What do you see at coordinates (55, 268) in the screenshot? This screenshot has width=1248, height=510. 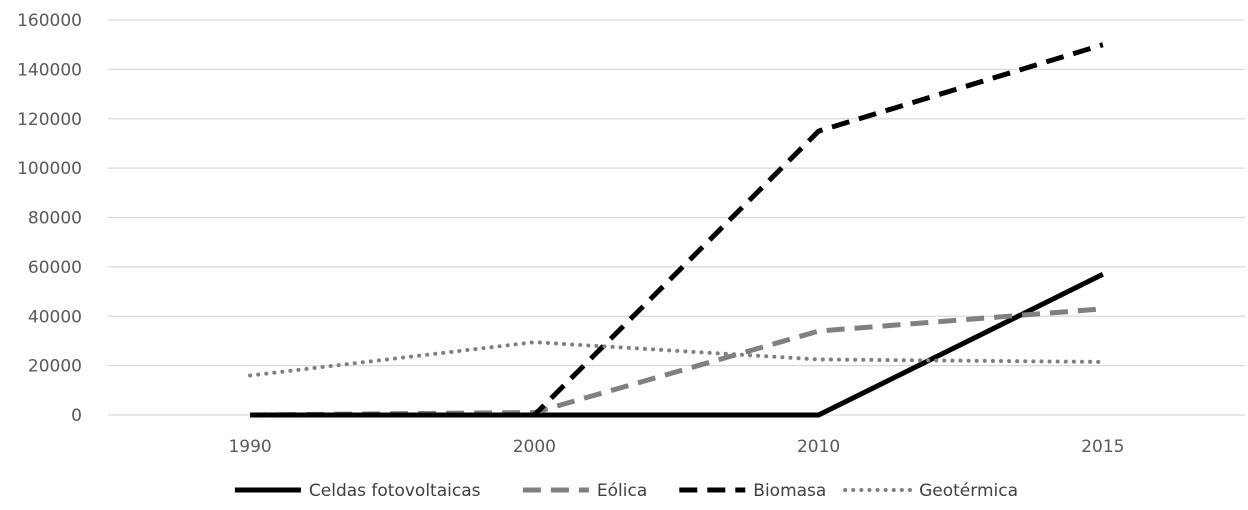 I see `y-tick-label: 60000` at bounding box center [55, 268].